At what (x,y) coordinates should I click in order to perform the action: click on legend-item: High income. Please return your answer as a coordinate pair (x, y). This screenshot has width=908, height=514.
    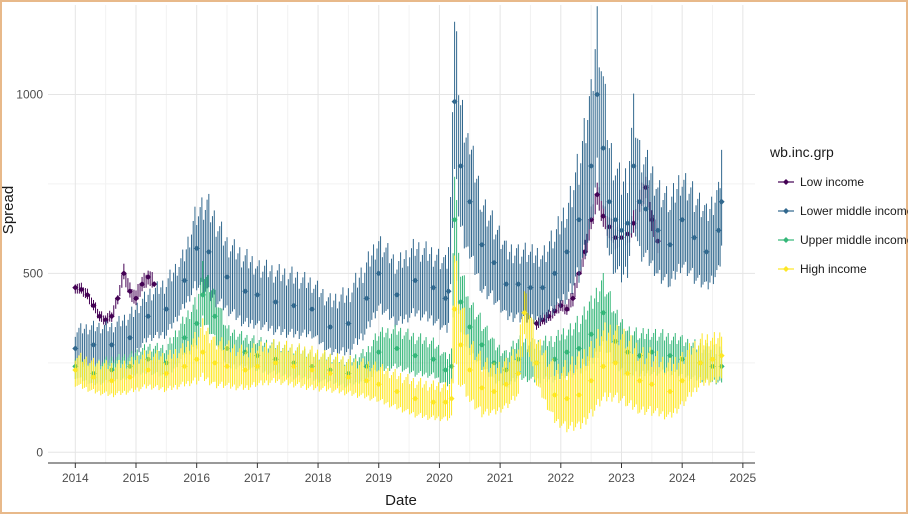
    Looking at the image, I should click on (822, 269).